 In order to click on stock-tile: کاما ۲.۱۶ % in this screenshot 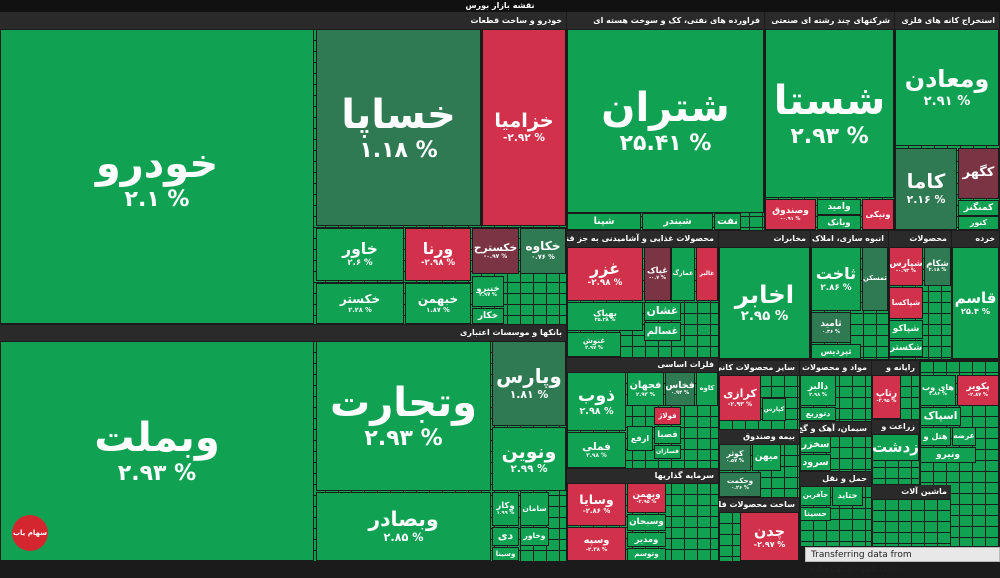, I will do `click(926, 189)`.